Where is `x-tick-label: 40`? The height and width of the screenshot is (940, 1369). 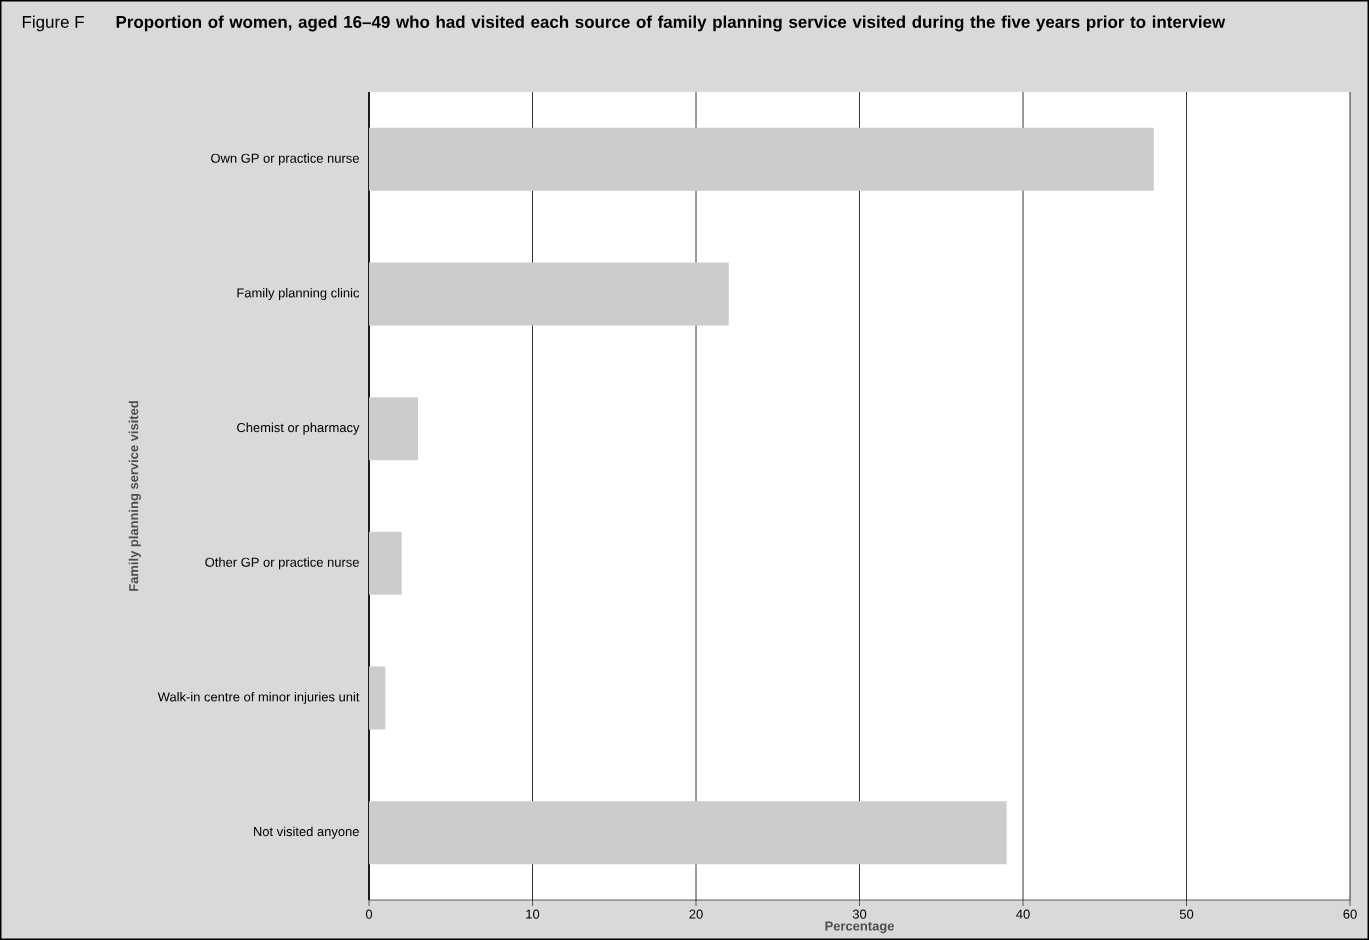 x-tick-label: 40 is located at coordinates (1023, 914).